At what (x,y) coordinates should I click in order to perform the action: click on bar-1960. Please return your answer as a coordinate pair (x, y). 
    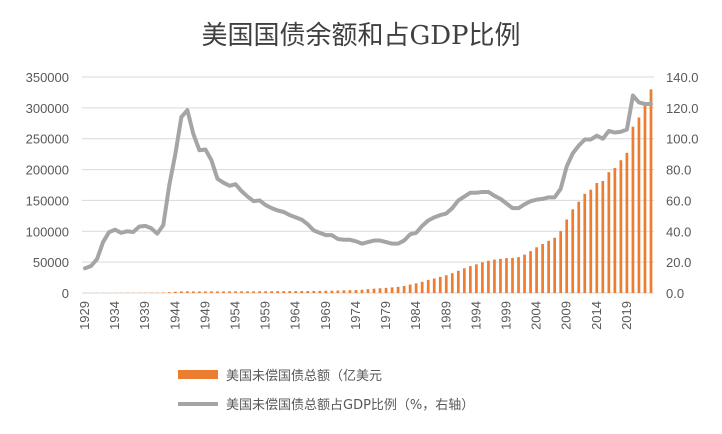
    Looking at the image, I should click on (272, 292).